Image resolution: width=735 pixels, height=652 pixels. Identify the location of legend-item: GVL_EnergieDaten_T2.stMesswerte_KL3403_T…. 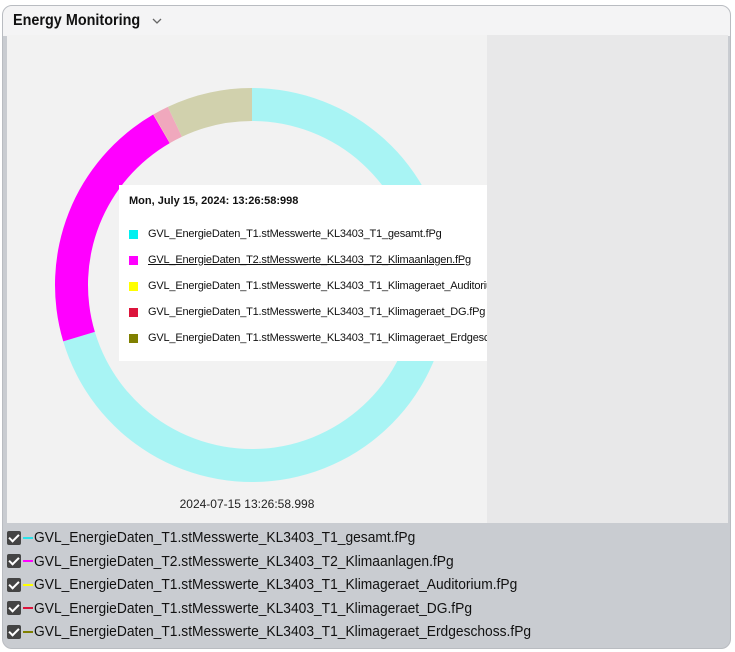
(367, 562).